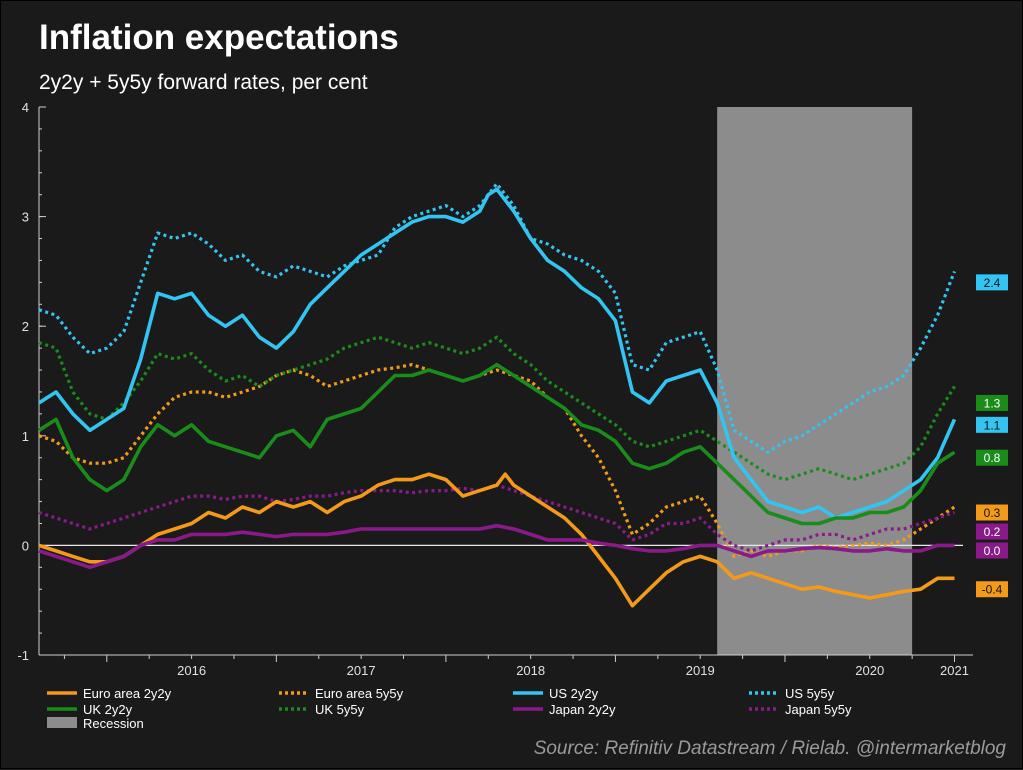 Image resolution: width=1023 pixels, height=770 pixels. I want to click on y-tick-label: -1, so click(23, 655).